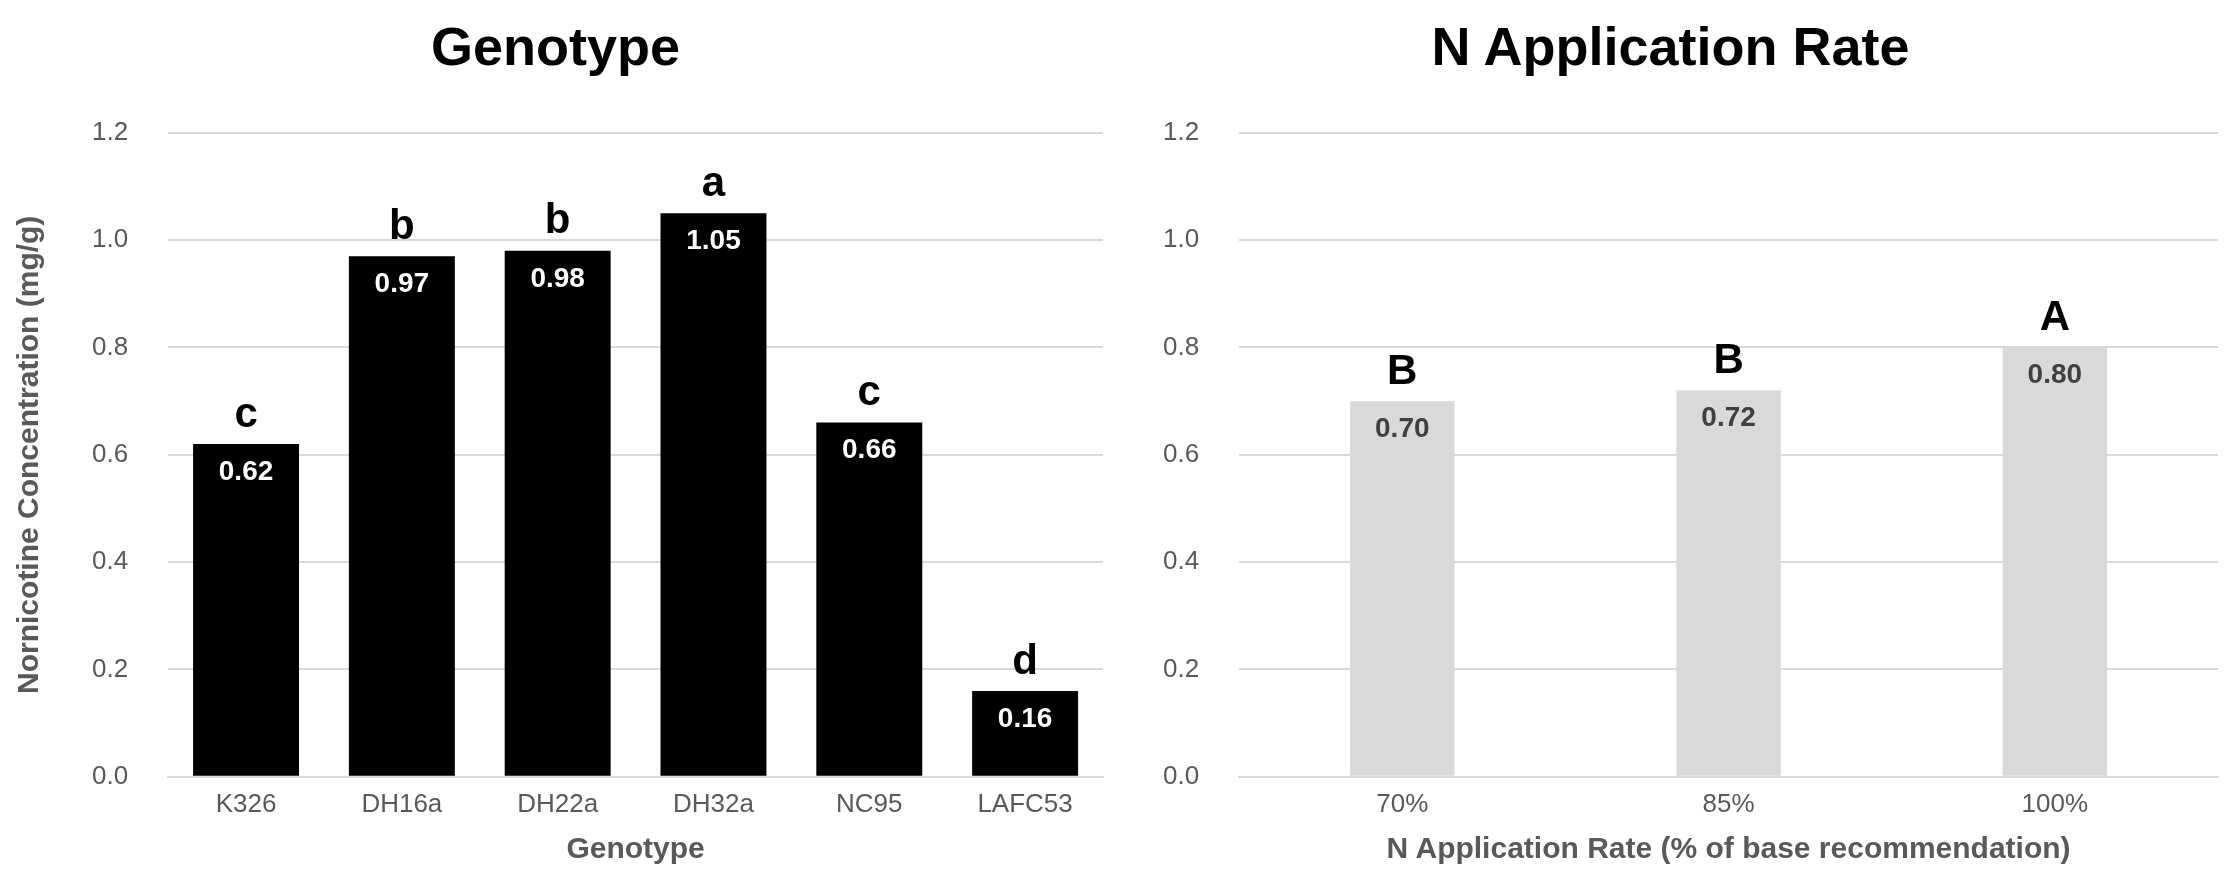 This screenshot has width=2236, height=880. What do you see at coordinates (869, 802) in the screenshot?
I see `x-tick-label: NC95` at bounding box center [869, 802].